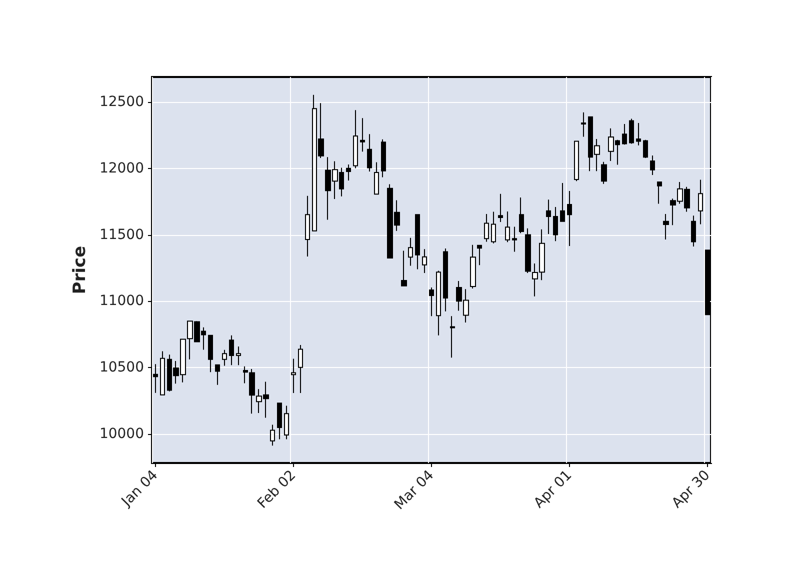 The height and width of the screenshot is (575, 800). Describe the element at coordinates (691, 489) in the screenshot. I see `x-tick-label: Apr 30` at that location.